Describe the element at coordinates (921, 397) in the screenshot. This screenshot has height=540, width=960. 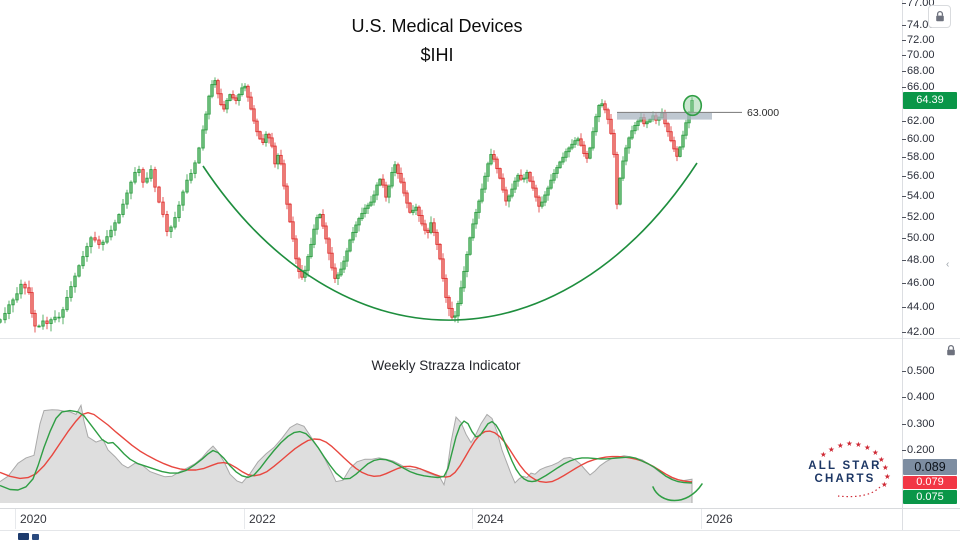
I see `indicator-axis-tick: 0.400` at that location.